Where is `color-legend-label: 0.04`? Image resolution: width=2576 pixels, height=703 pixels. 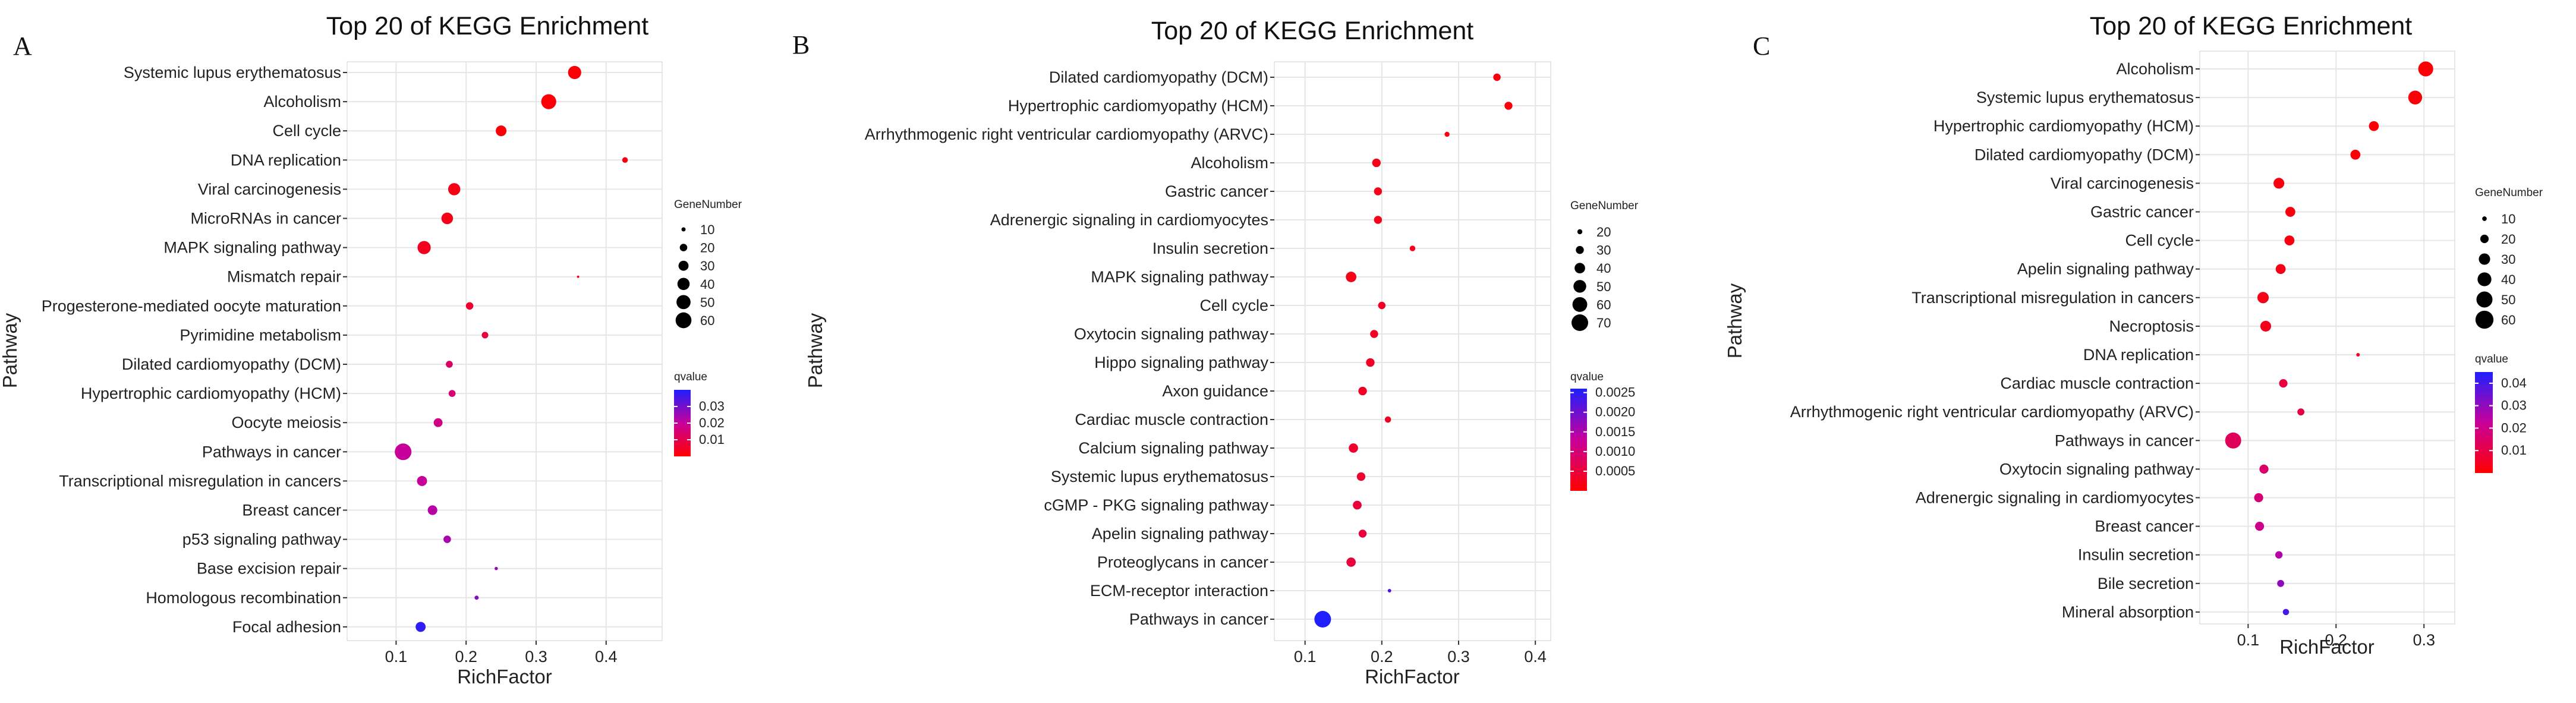 color-legend-label: 0.04 is located at coordinates (2514, 383).